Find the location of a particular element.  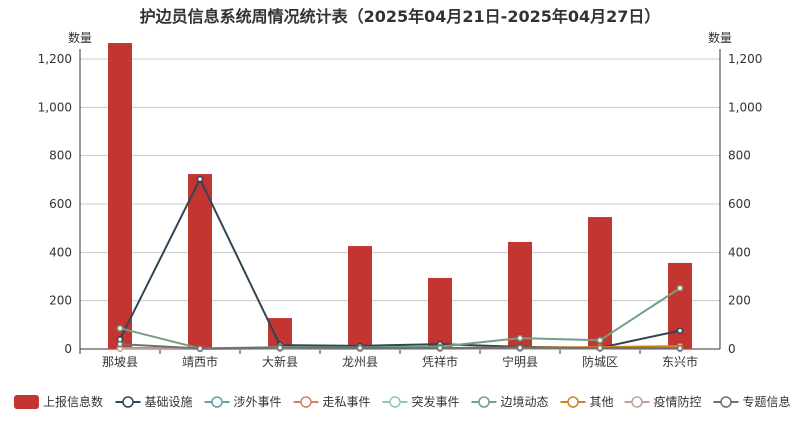

legend-label: 其他 is located at coordinates (602, 402).